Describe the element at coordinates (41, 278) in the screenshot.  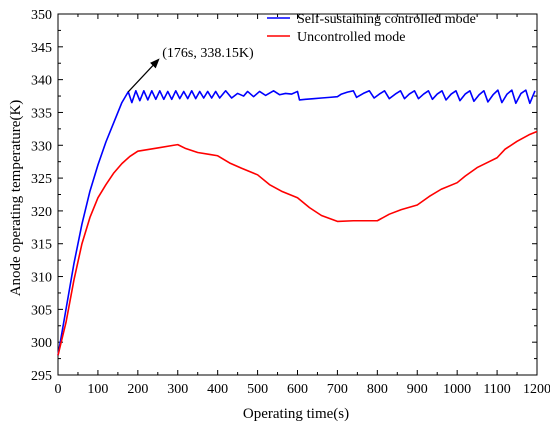
I see `y-tick-label: 310` at that location.